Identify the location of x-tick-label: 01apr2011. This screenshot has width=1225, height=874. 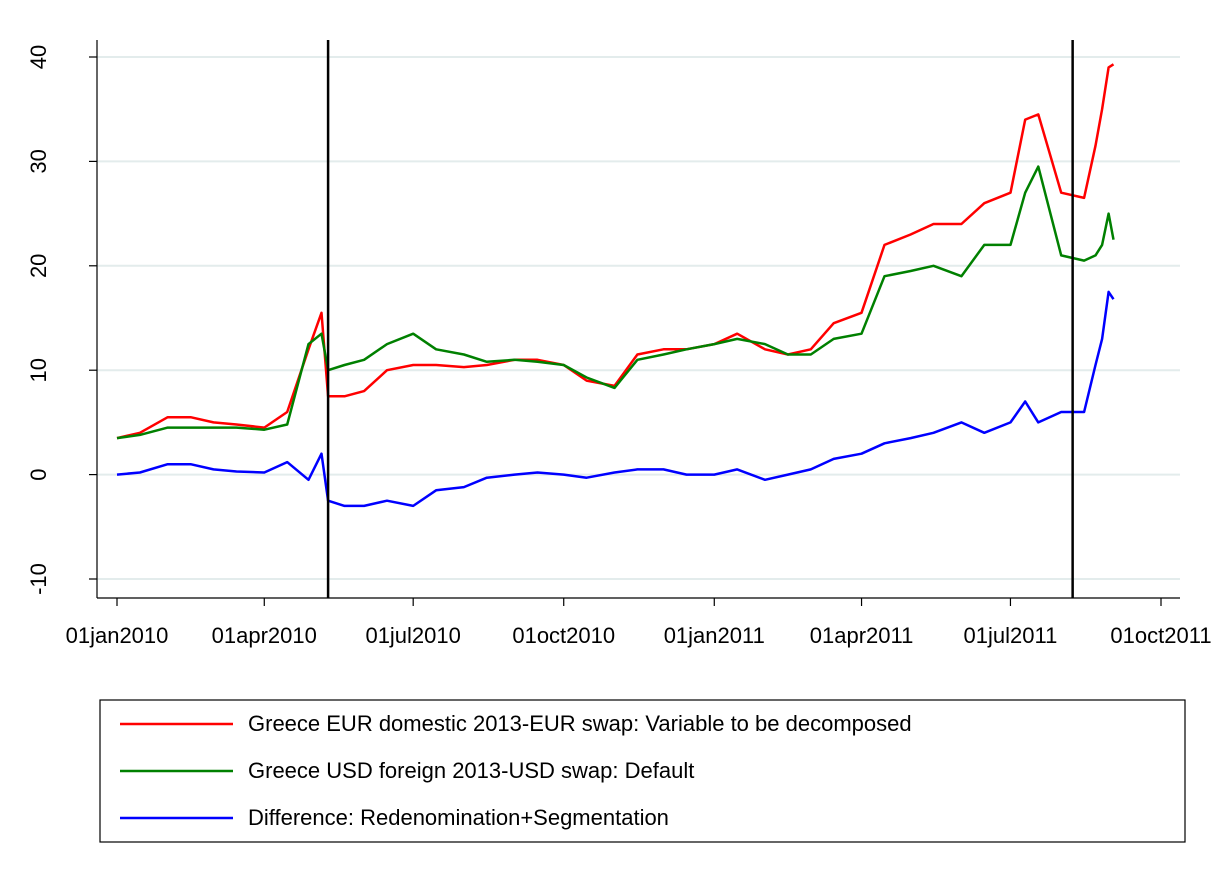
(862, 635).